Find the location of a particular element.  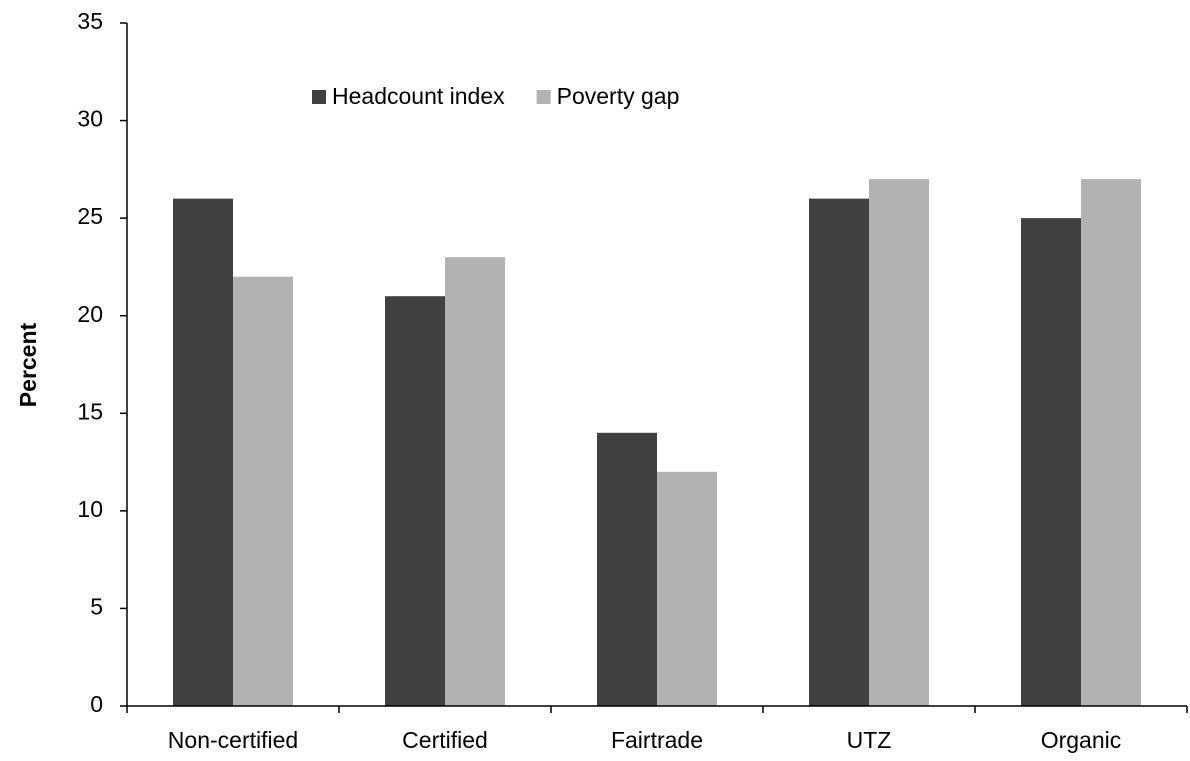

y-tick-label: 5 is located at coordinates (96, 607).